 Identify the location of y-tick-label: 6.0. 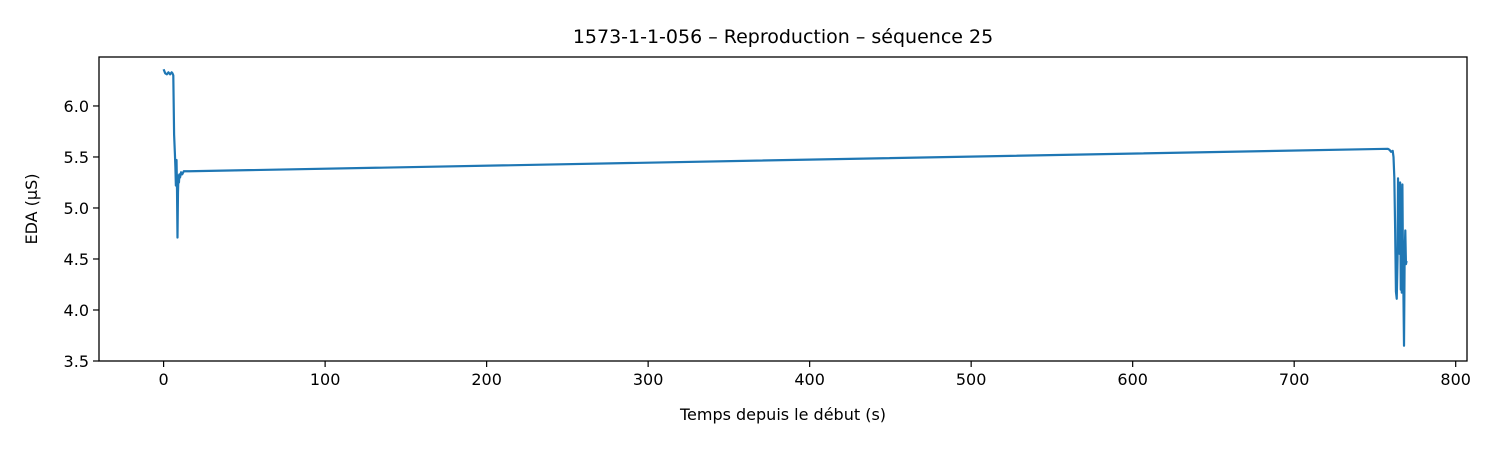
(76, 106).